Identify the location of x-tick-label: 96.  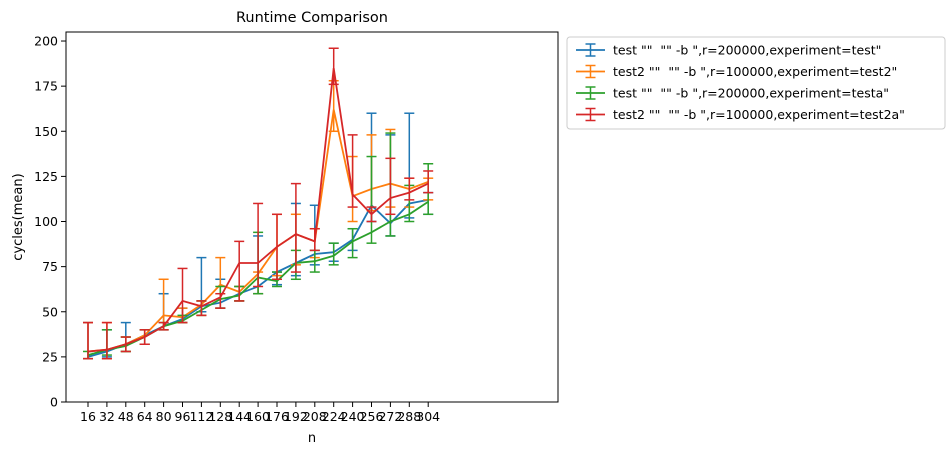
(183, 416).